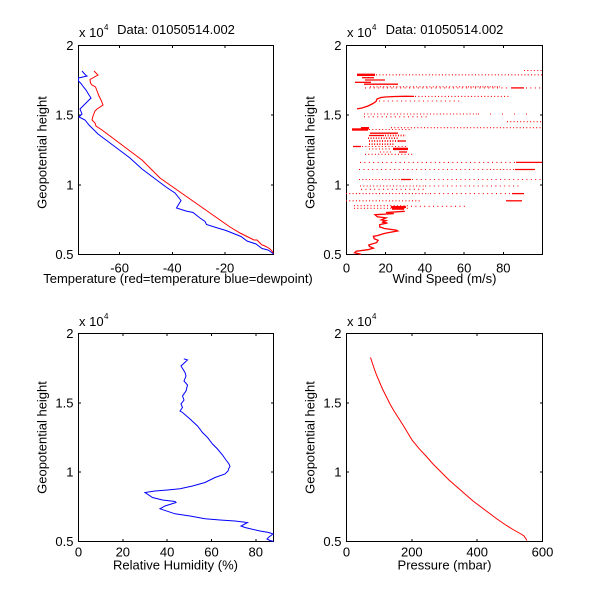 This screenshot has height=615, width=600. I want to click on svg-text: Pressure (mbar), so click(445, 565).